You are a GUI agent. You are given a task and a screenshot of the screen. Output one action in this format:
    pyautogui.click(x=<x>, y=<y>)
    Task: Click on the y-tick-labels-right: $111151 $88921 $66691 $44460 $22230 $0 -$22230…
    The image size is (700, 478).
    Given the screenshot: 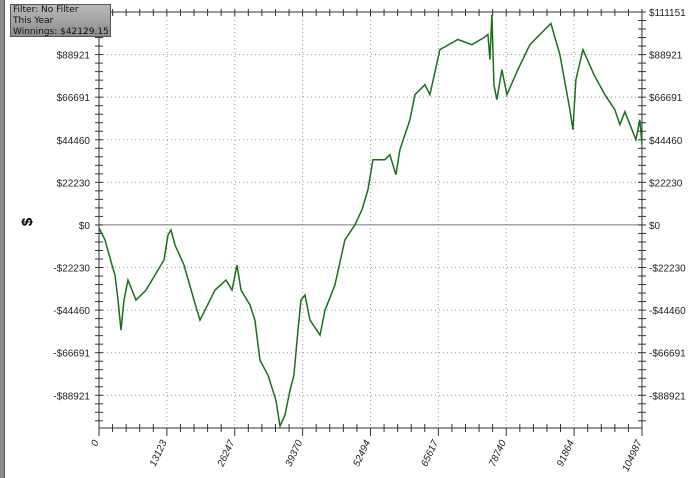 What is the action you would take?
    pyautogui.click(x=667, y=205)
    